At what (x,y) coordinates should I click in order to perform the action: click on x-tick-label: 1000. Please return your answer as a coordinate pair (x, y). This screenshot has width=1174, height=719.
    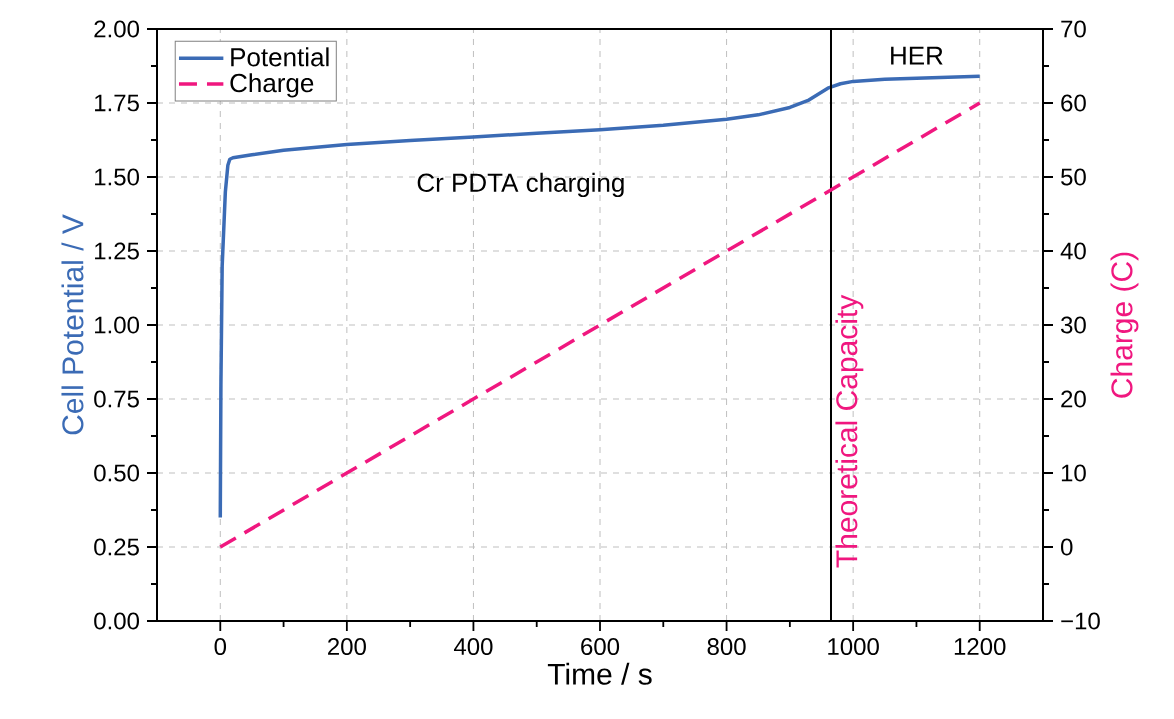
    Looking at the image, I should click on (853, 647).